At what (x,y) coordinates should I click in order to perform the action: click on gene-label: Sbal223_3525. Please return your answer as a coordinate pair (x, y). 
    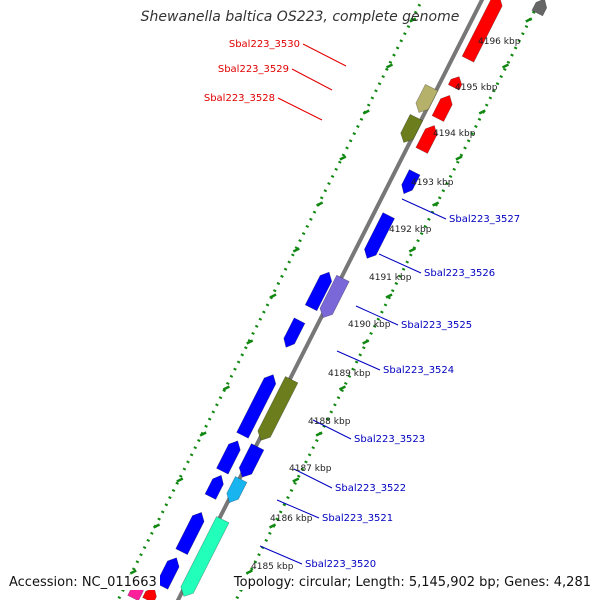
    Looking at the image, I should click on (436, 325).